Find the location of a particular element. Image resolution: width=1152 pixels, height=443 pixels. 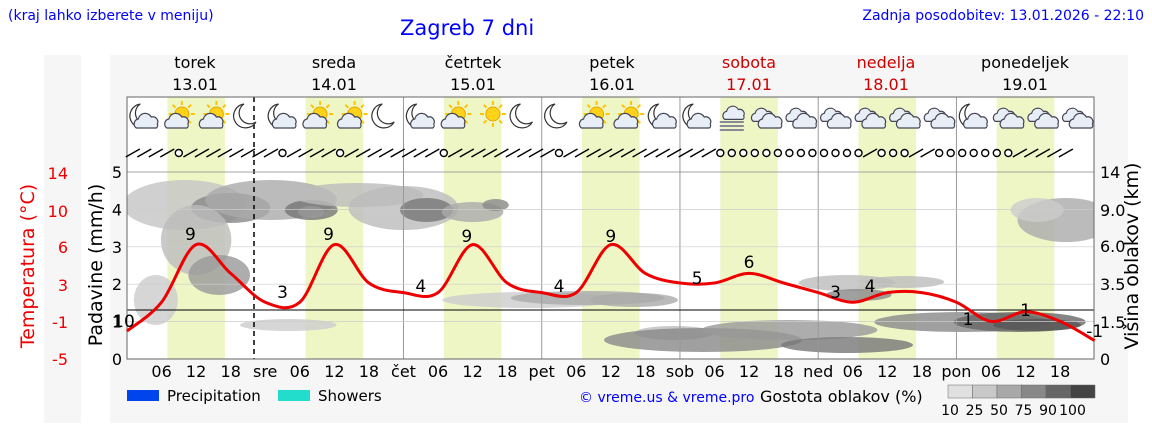

day-name: nedelja is located at coordinates (886, 62).